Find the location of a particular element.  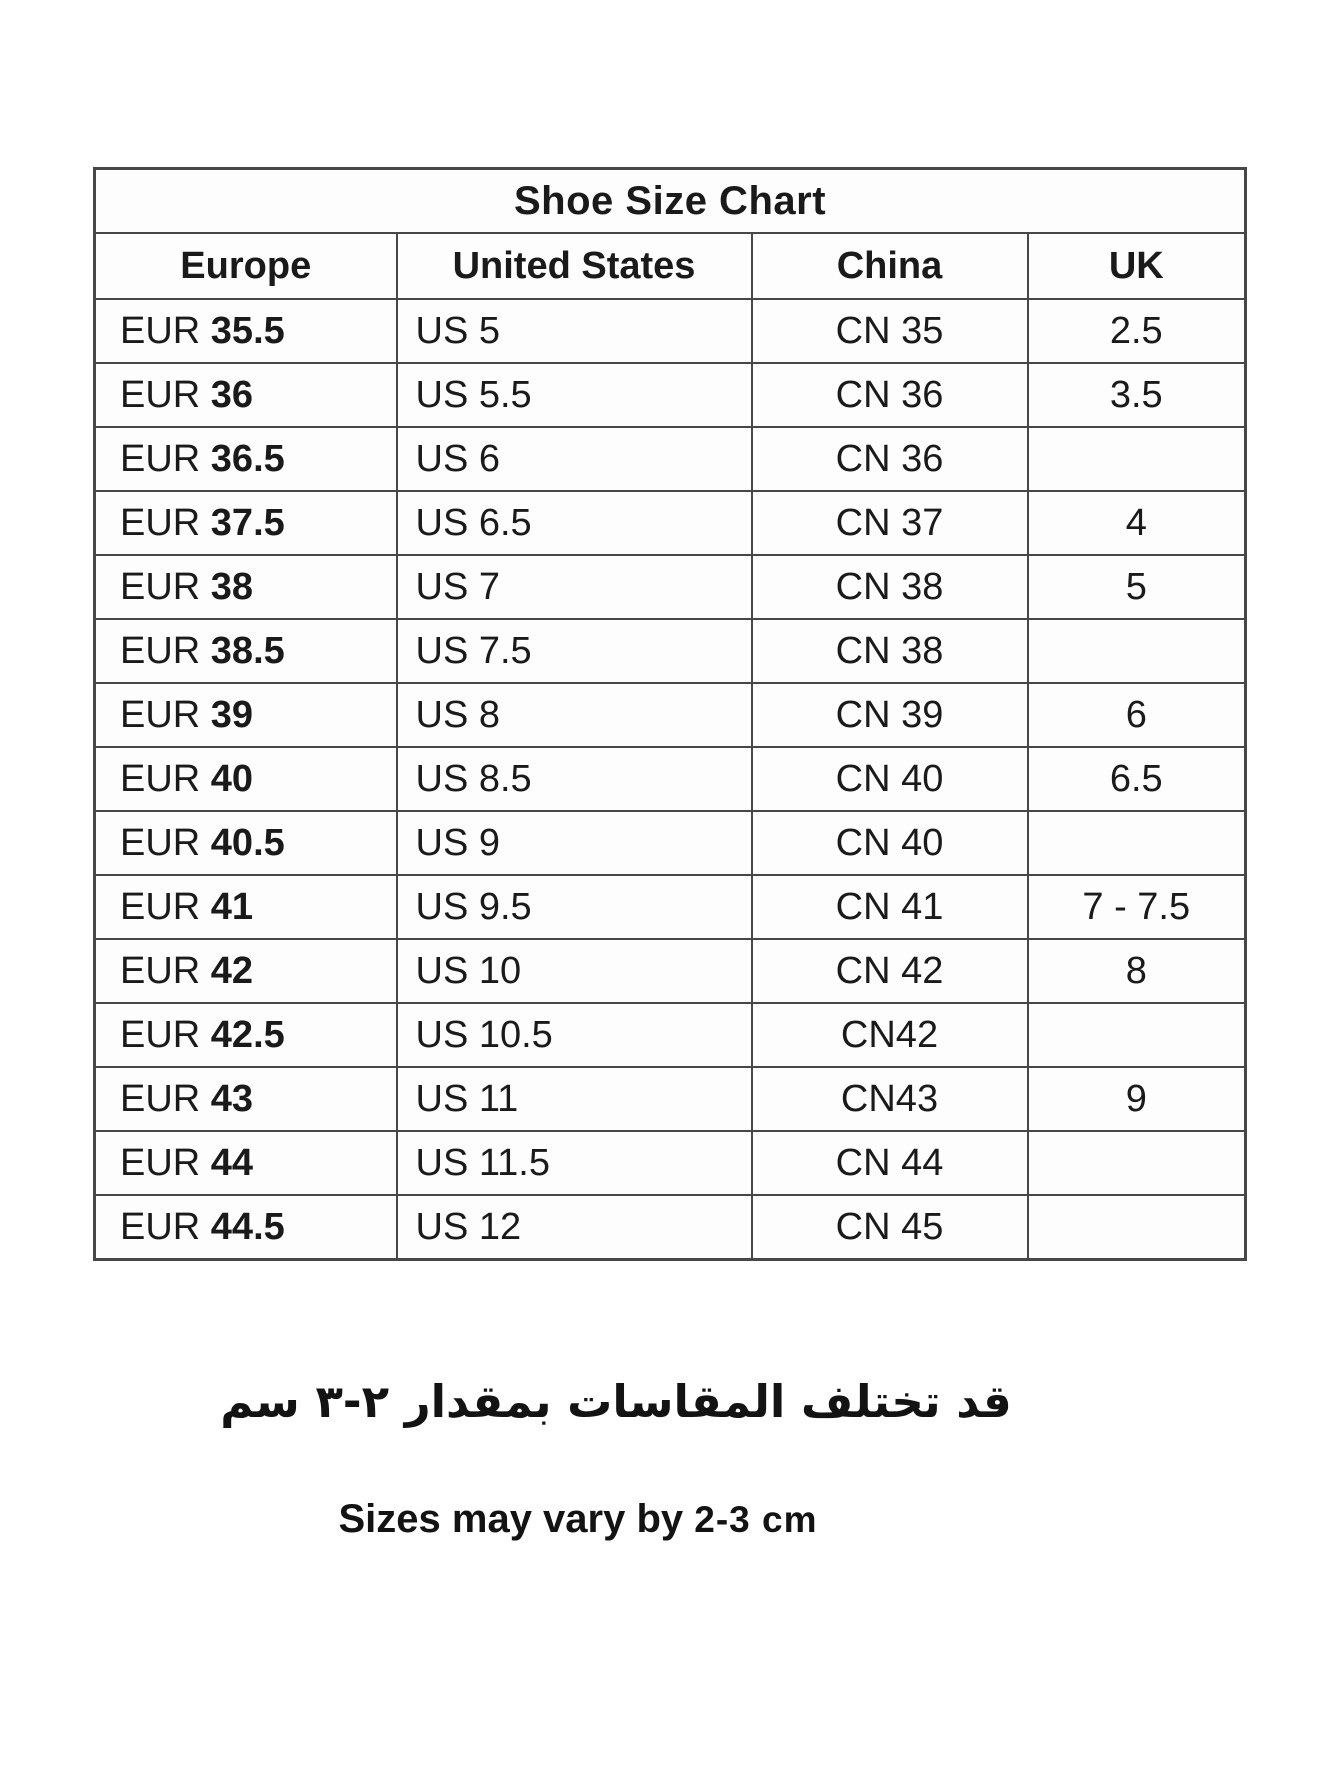

cell-europe: EUR 40.5 is located at coordinates (245, 843).